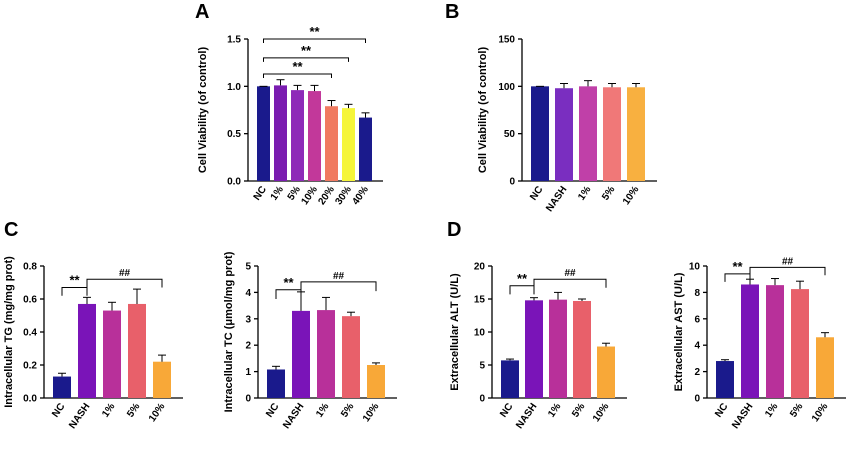 Image resolution: width=858 pixels, height=449 pixels. I want to click on y-tick-label-d2: 0, so click(697, 399).